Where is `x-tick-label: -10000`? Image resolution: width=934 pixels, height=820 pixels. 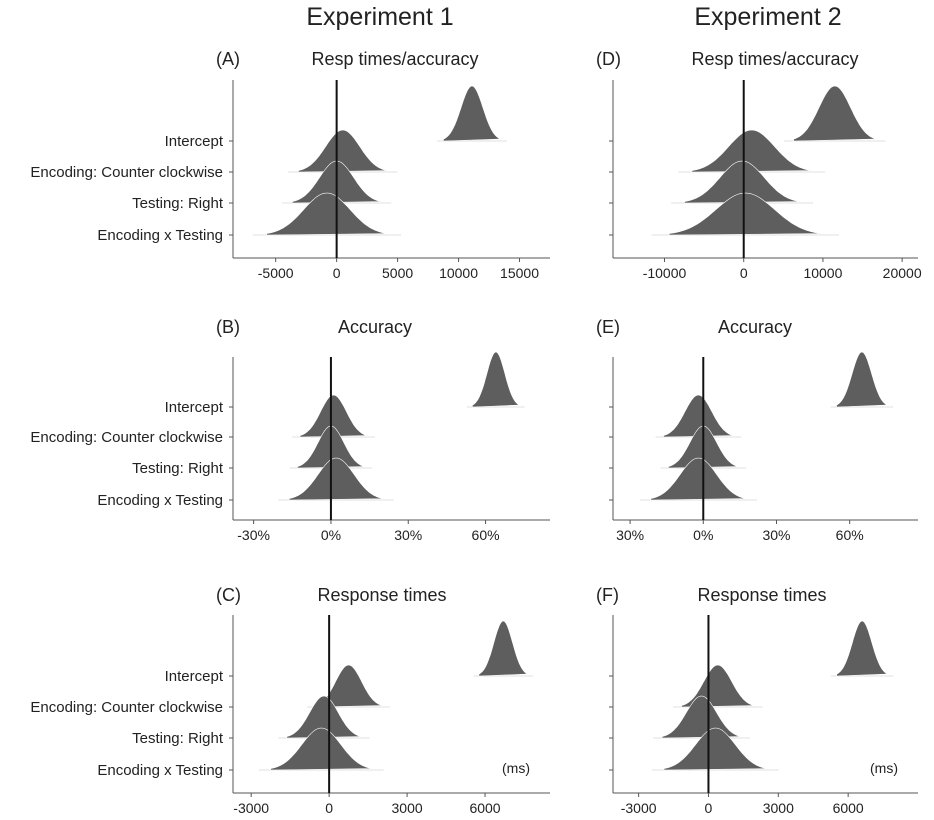
x-tick-label: -10000 is located at coordinates (665, 273).